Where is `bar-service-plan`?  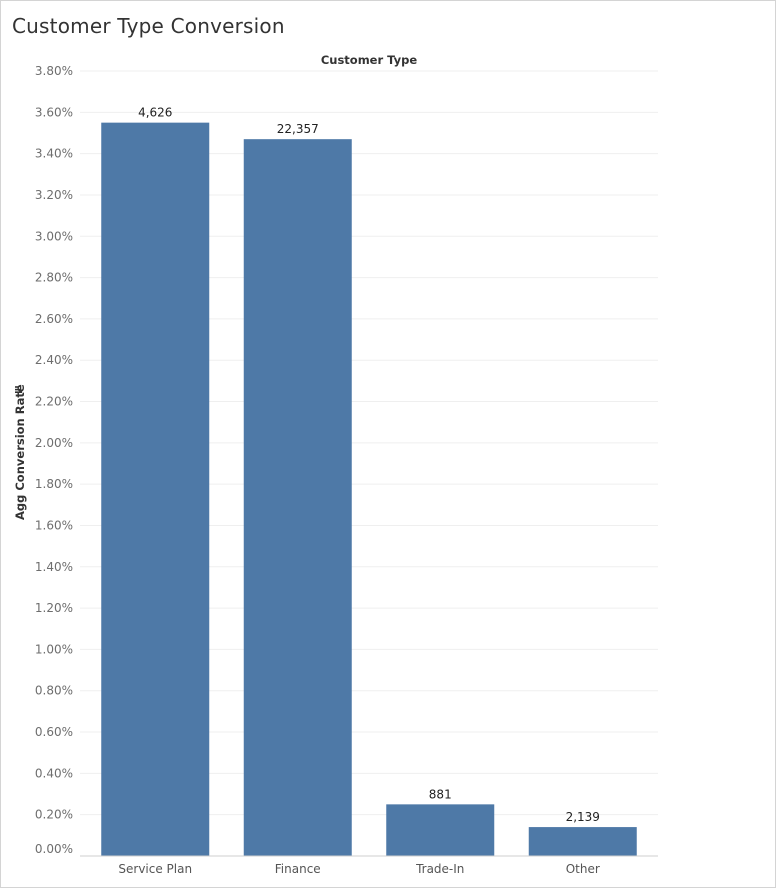 bar-service-plan is located at coordinates (155, 489).